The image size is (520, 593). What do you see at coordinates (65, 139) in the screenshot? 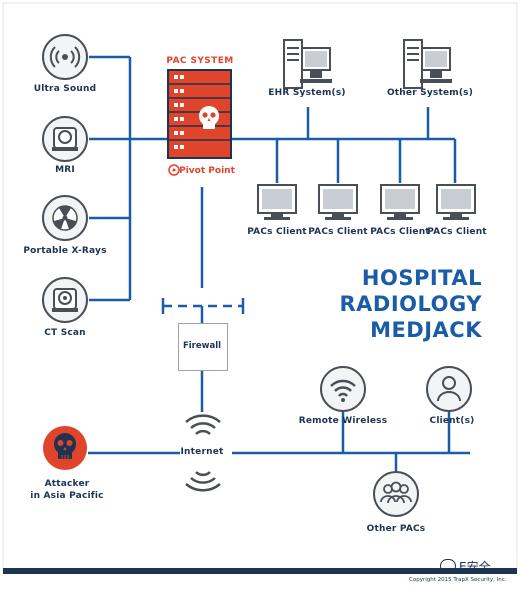
I see `mri-icon` at bounding box center [65, 139].